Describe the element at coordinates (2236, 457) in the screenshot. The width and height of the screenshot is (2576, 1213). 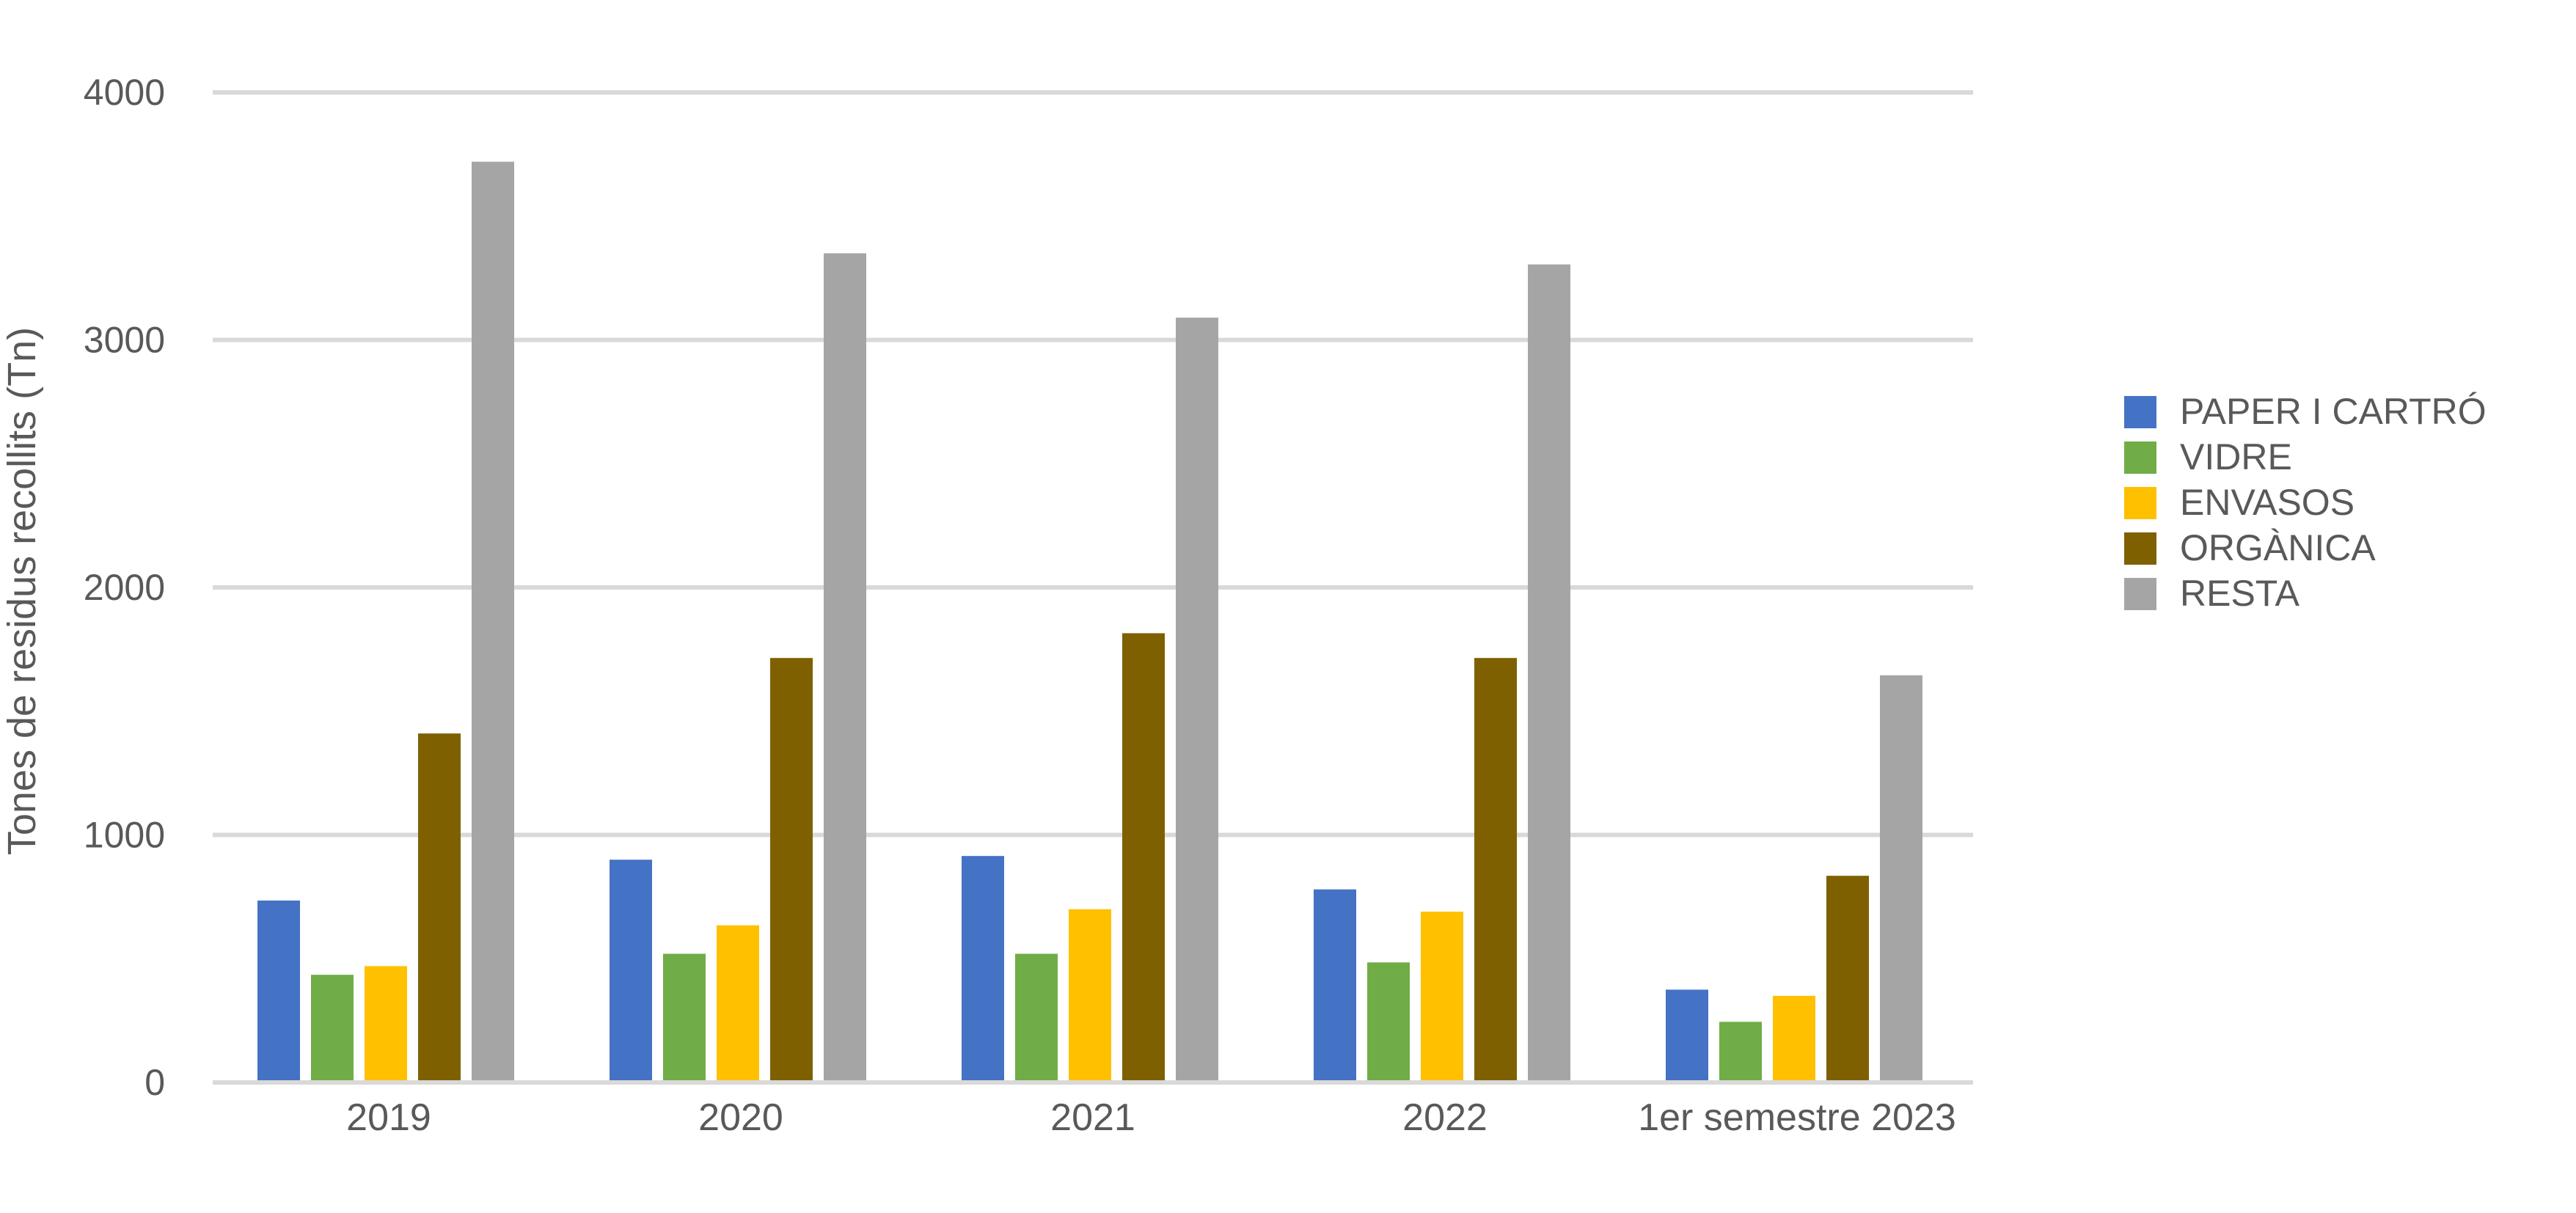
I see `legend-label: VIDRE` at that location.